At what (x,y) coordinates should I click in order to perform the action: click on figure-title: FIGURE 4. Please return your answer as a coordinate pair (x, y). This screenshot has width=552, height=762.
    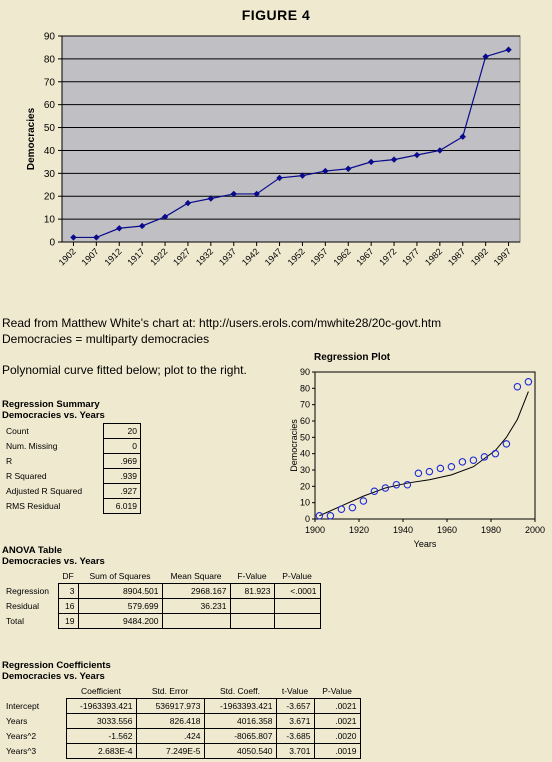
    Looking at the image, I should click on (276, 15).